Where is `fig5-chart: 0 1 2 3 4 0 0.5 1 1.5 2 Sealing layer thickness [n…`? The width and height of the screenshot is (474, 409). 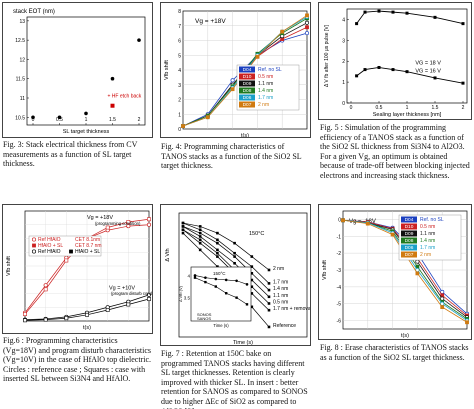
fig5-chart: 0 1 2 3 4 0 0.5 1 1.5 2 Sealing layer thickness [n… is located at coordinates (396, 63).